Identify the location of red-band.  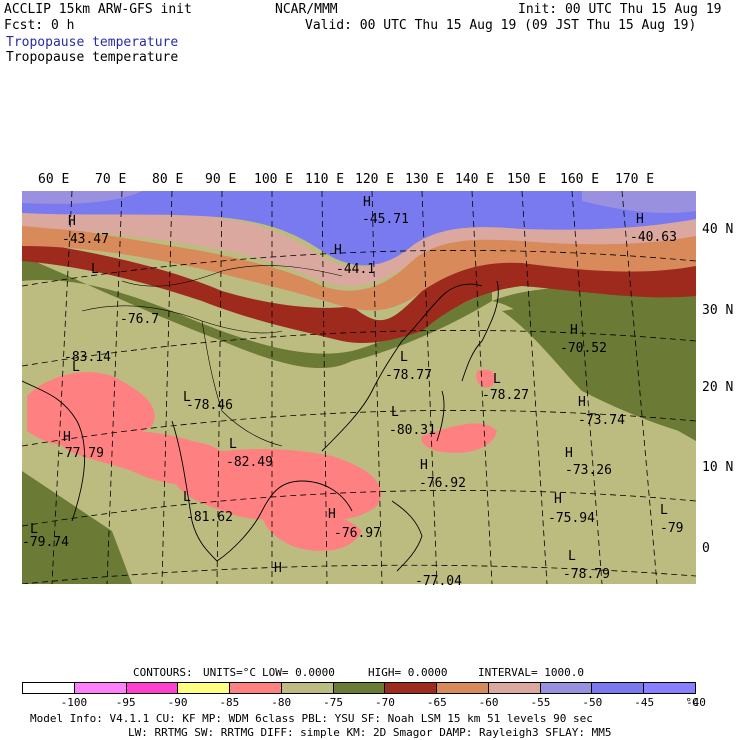
(359, 292).